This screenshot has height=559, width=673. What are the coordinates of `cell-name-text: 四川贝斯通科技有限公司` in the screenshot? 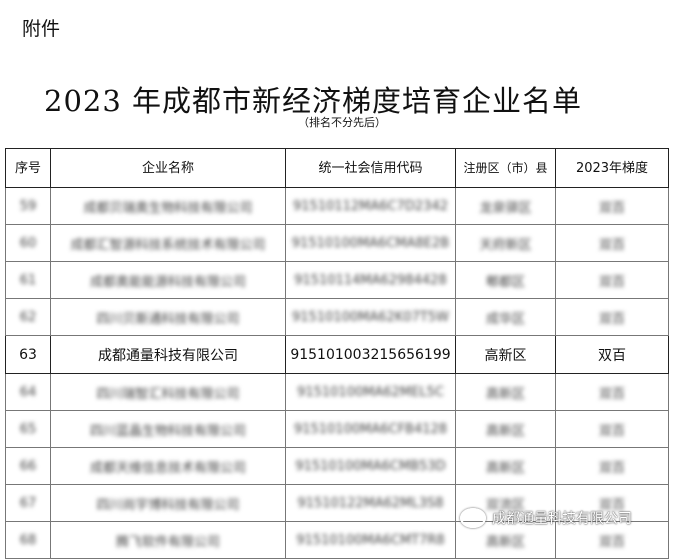 It's located at (168, 319).